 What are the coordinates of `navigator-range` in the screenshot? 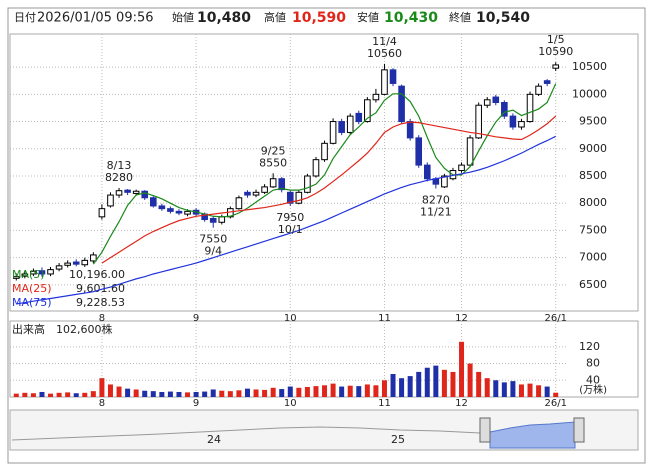 It's located at (532, 435).